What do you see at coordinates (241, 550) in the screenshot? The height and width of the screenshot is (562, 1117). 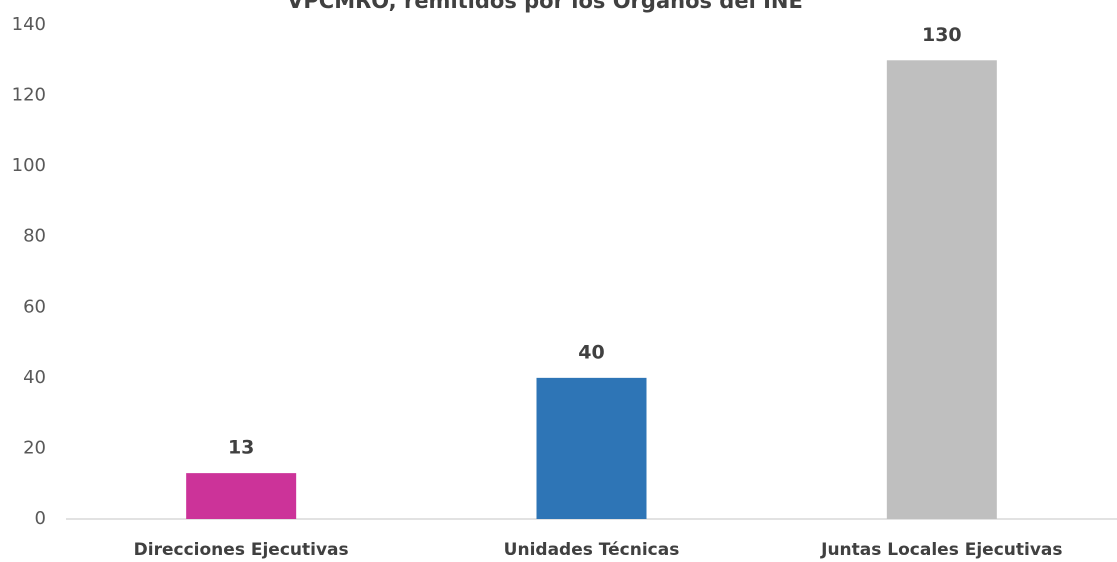 I see `x-tick-label: Direcciones Ejecutivas` at bounding box center [241, 550].